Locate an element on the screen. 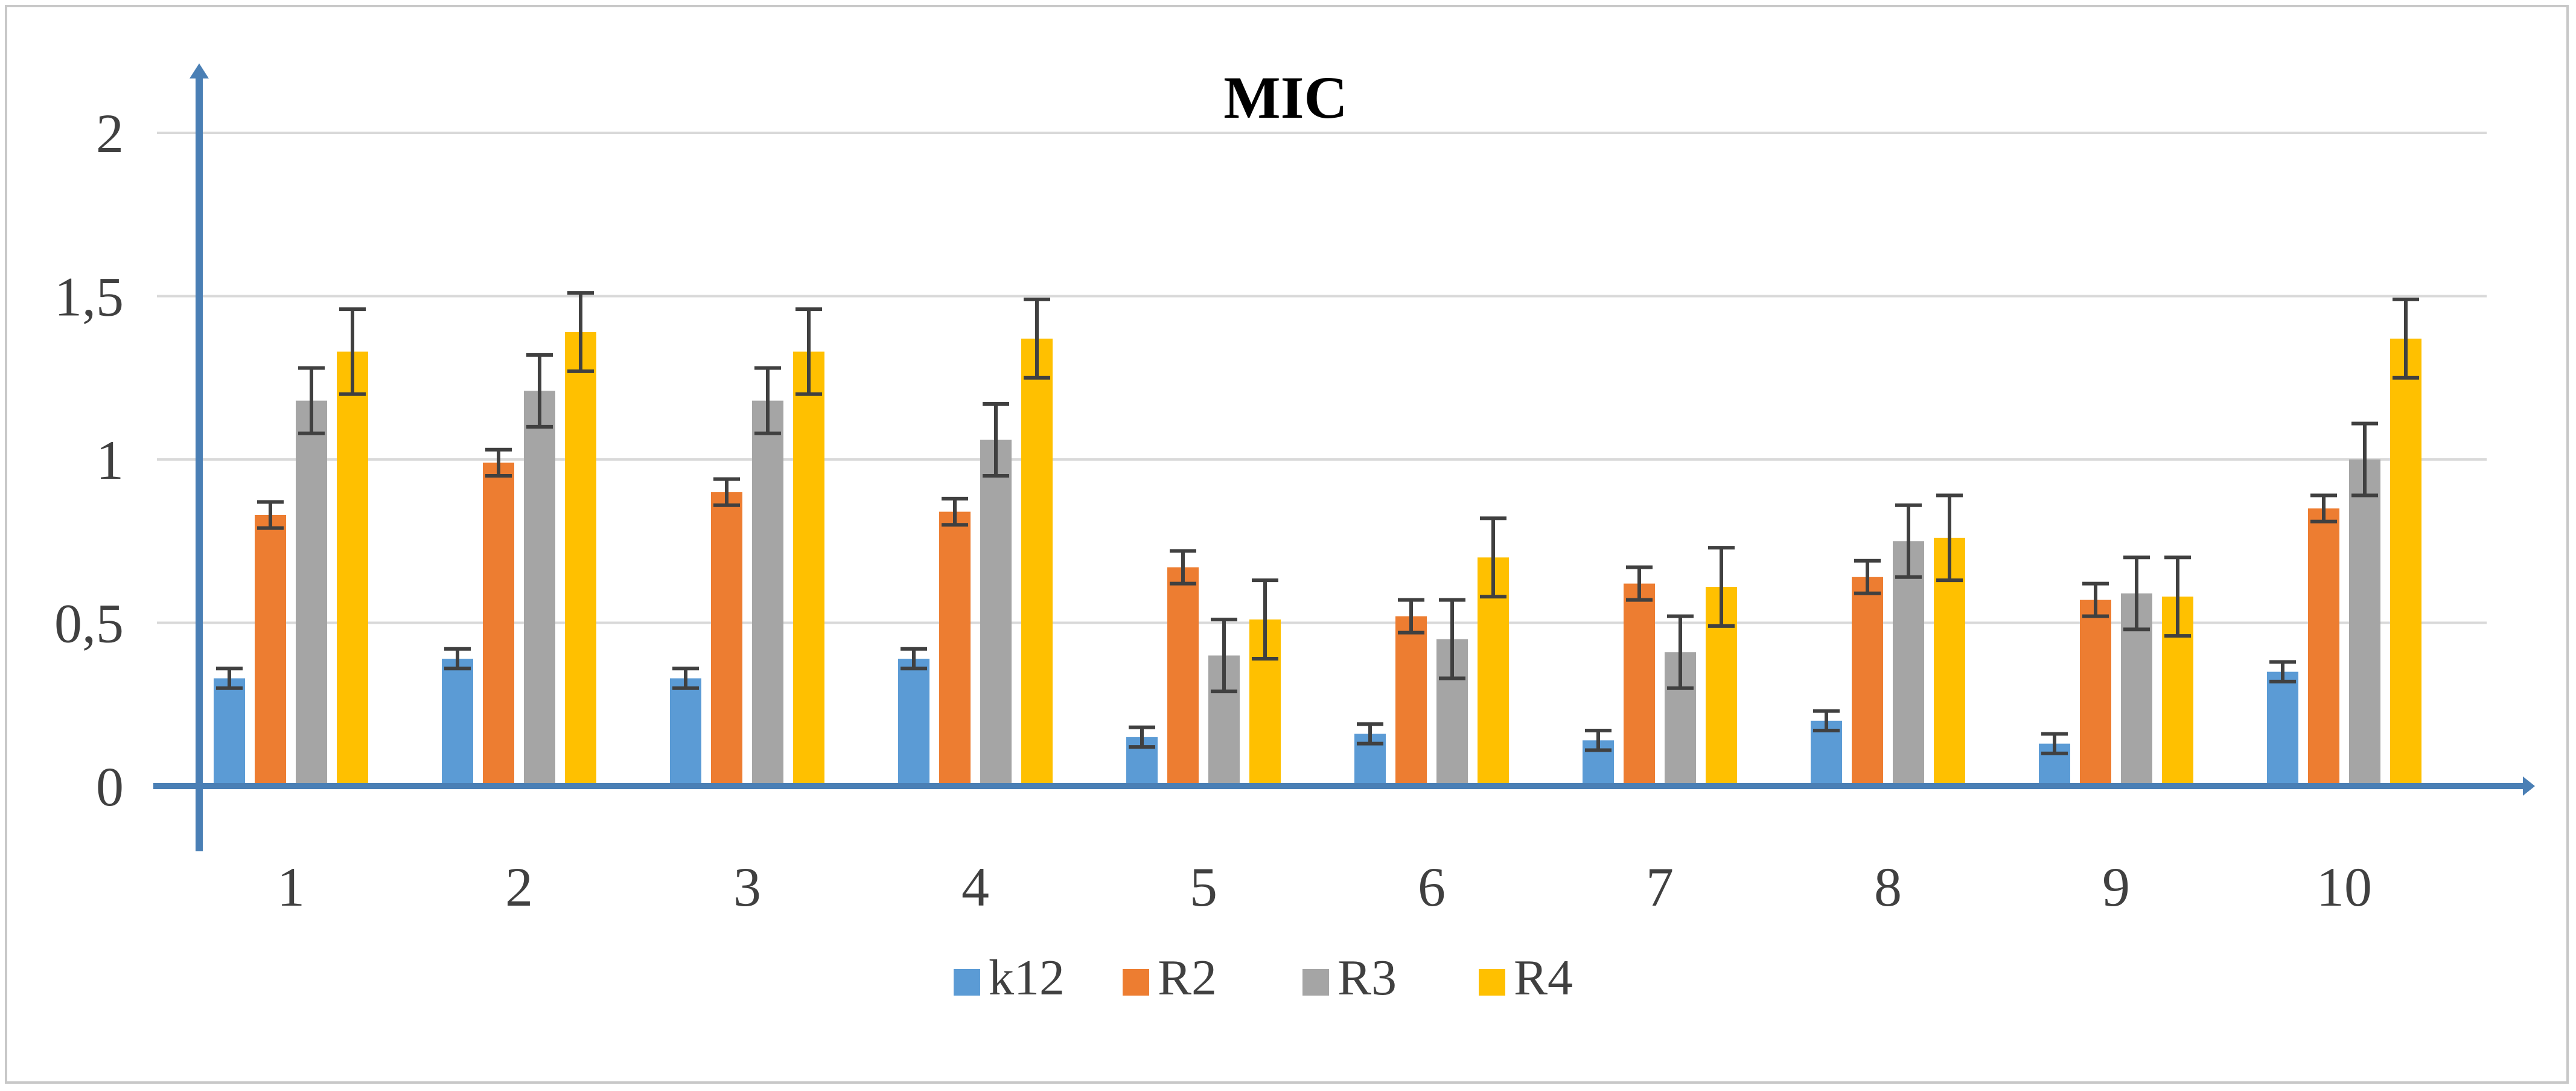  legend-swatch-r4 is located at coordinates (1492, 982).